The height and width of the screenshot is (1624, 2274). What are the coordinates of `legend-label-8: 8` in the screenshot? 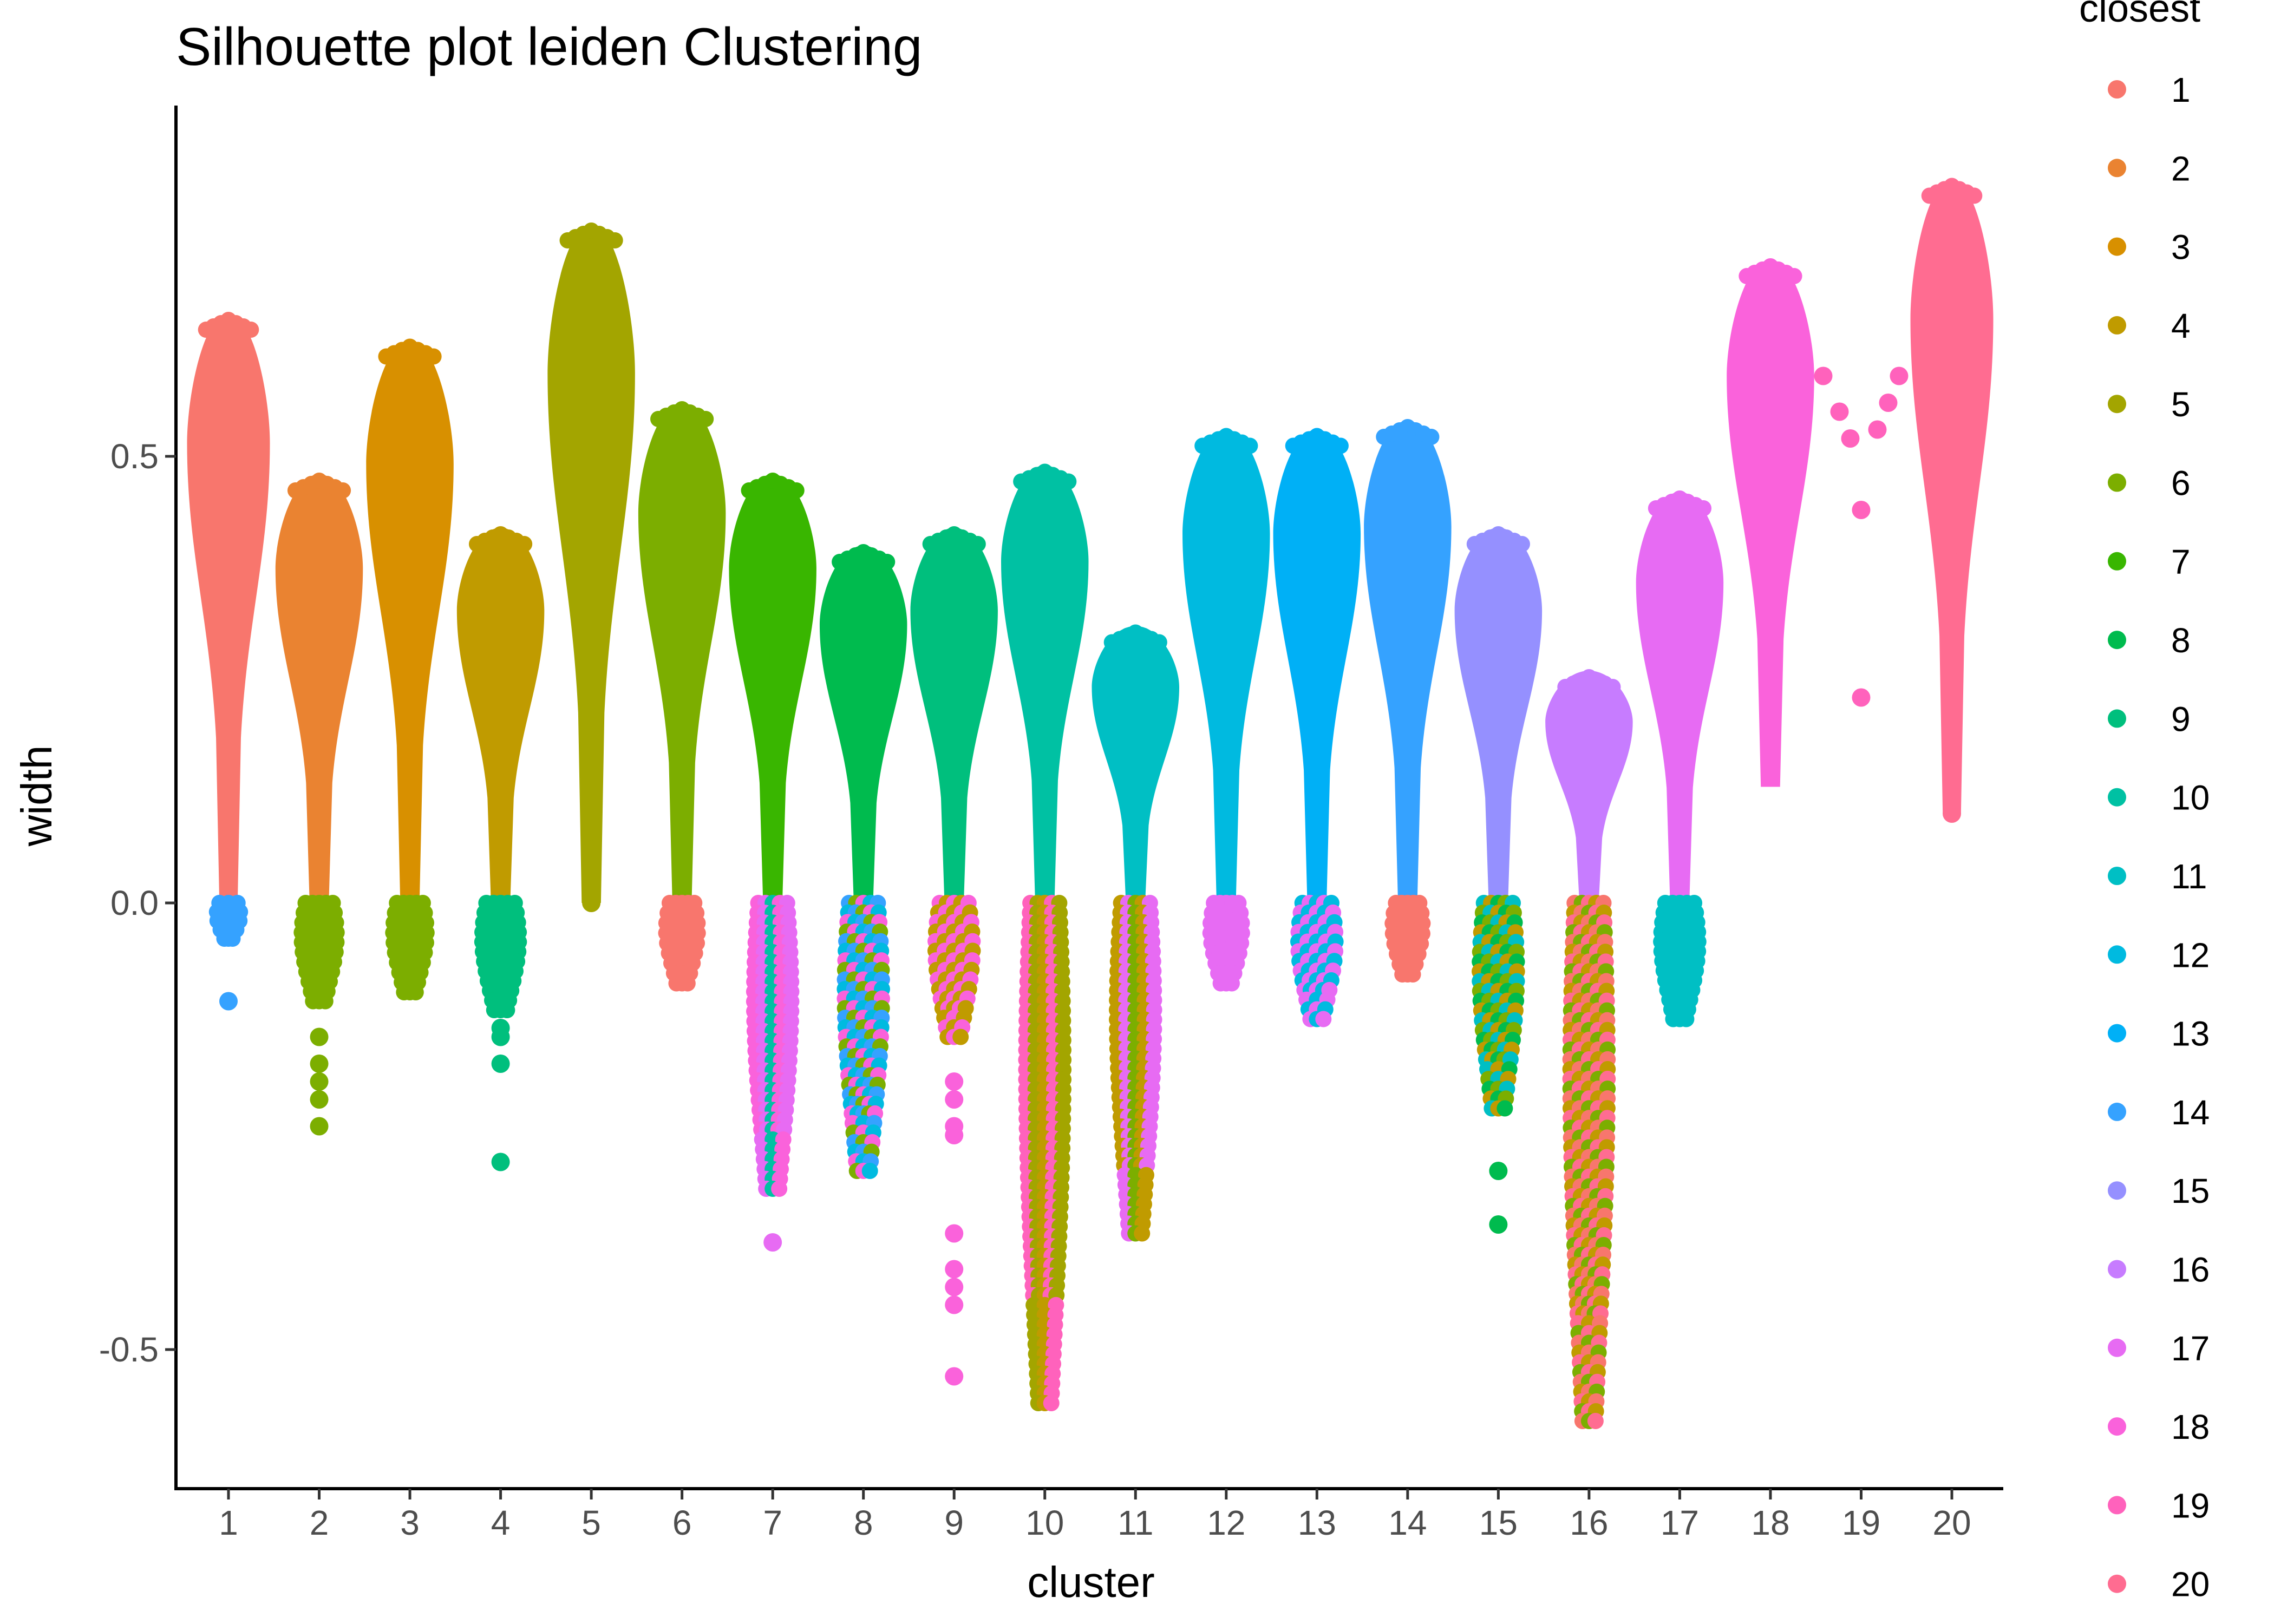 It's located at (2181, 641).